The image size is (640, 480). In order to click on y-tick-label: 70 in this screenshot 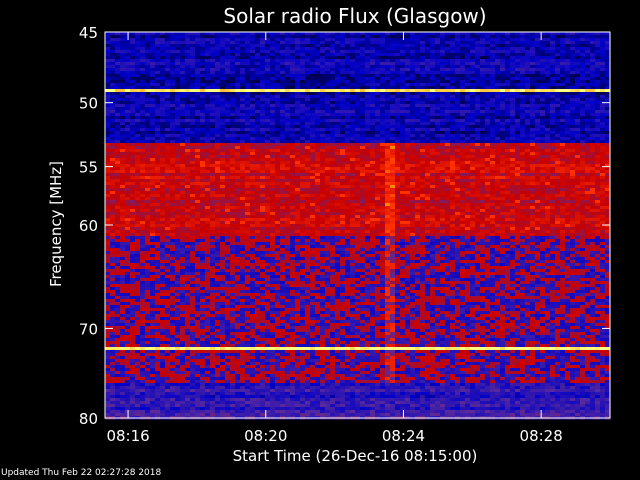, I will do `click(88, 329)`.